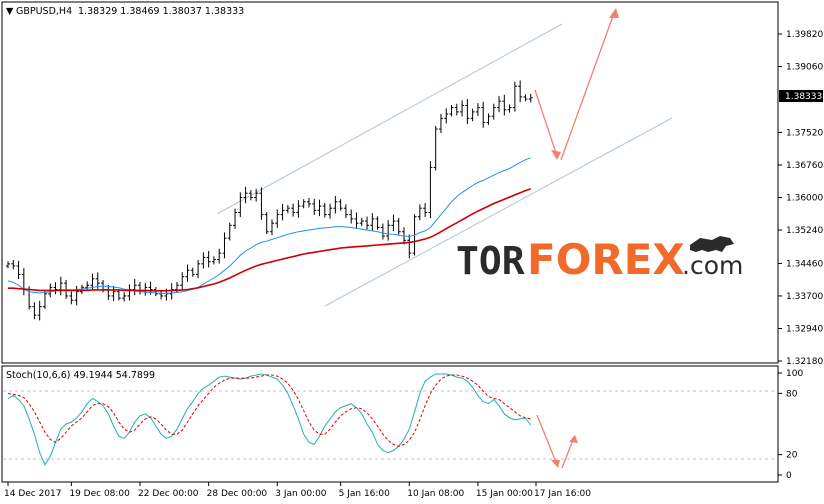 This screenshot has width=824, height=504. I want to click on header-ohlc: 1.38329 1.38469 1.38037 1.38333, so click(161, 11).